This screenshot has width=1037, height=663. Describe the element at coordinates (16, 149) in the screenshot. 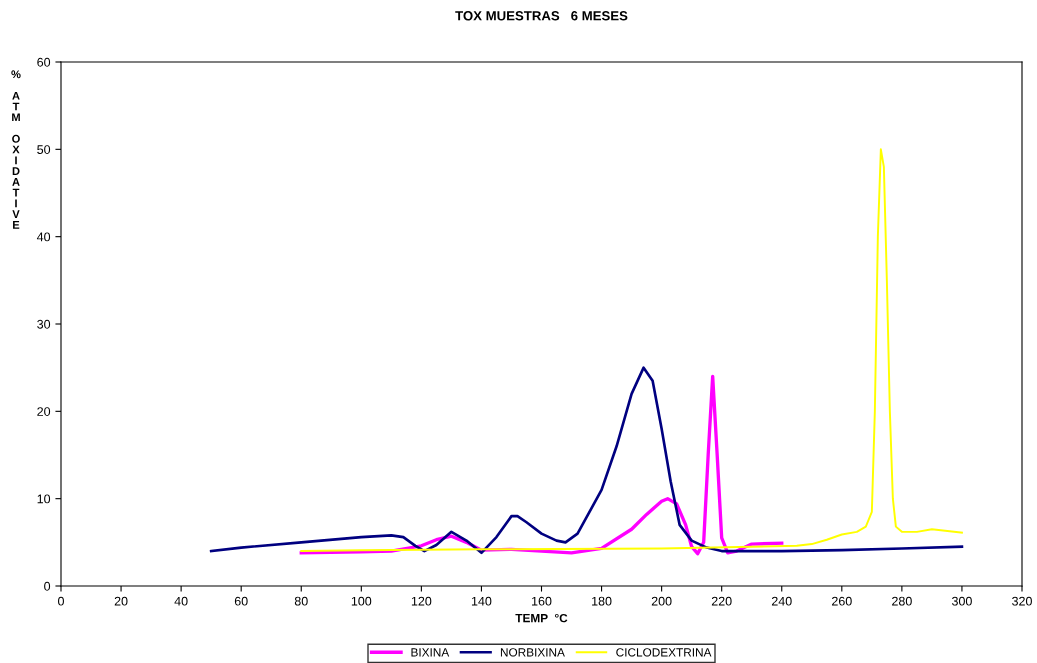

I see `text: % ATM OXIDATIVE` at that location.